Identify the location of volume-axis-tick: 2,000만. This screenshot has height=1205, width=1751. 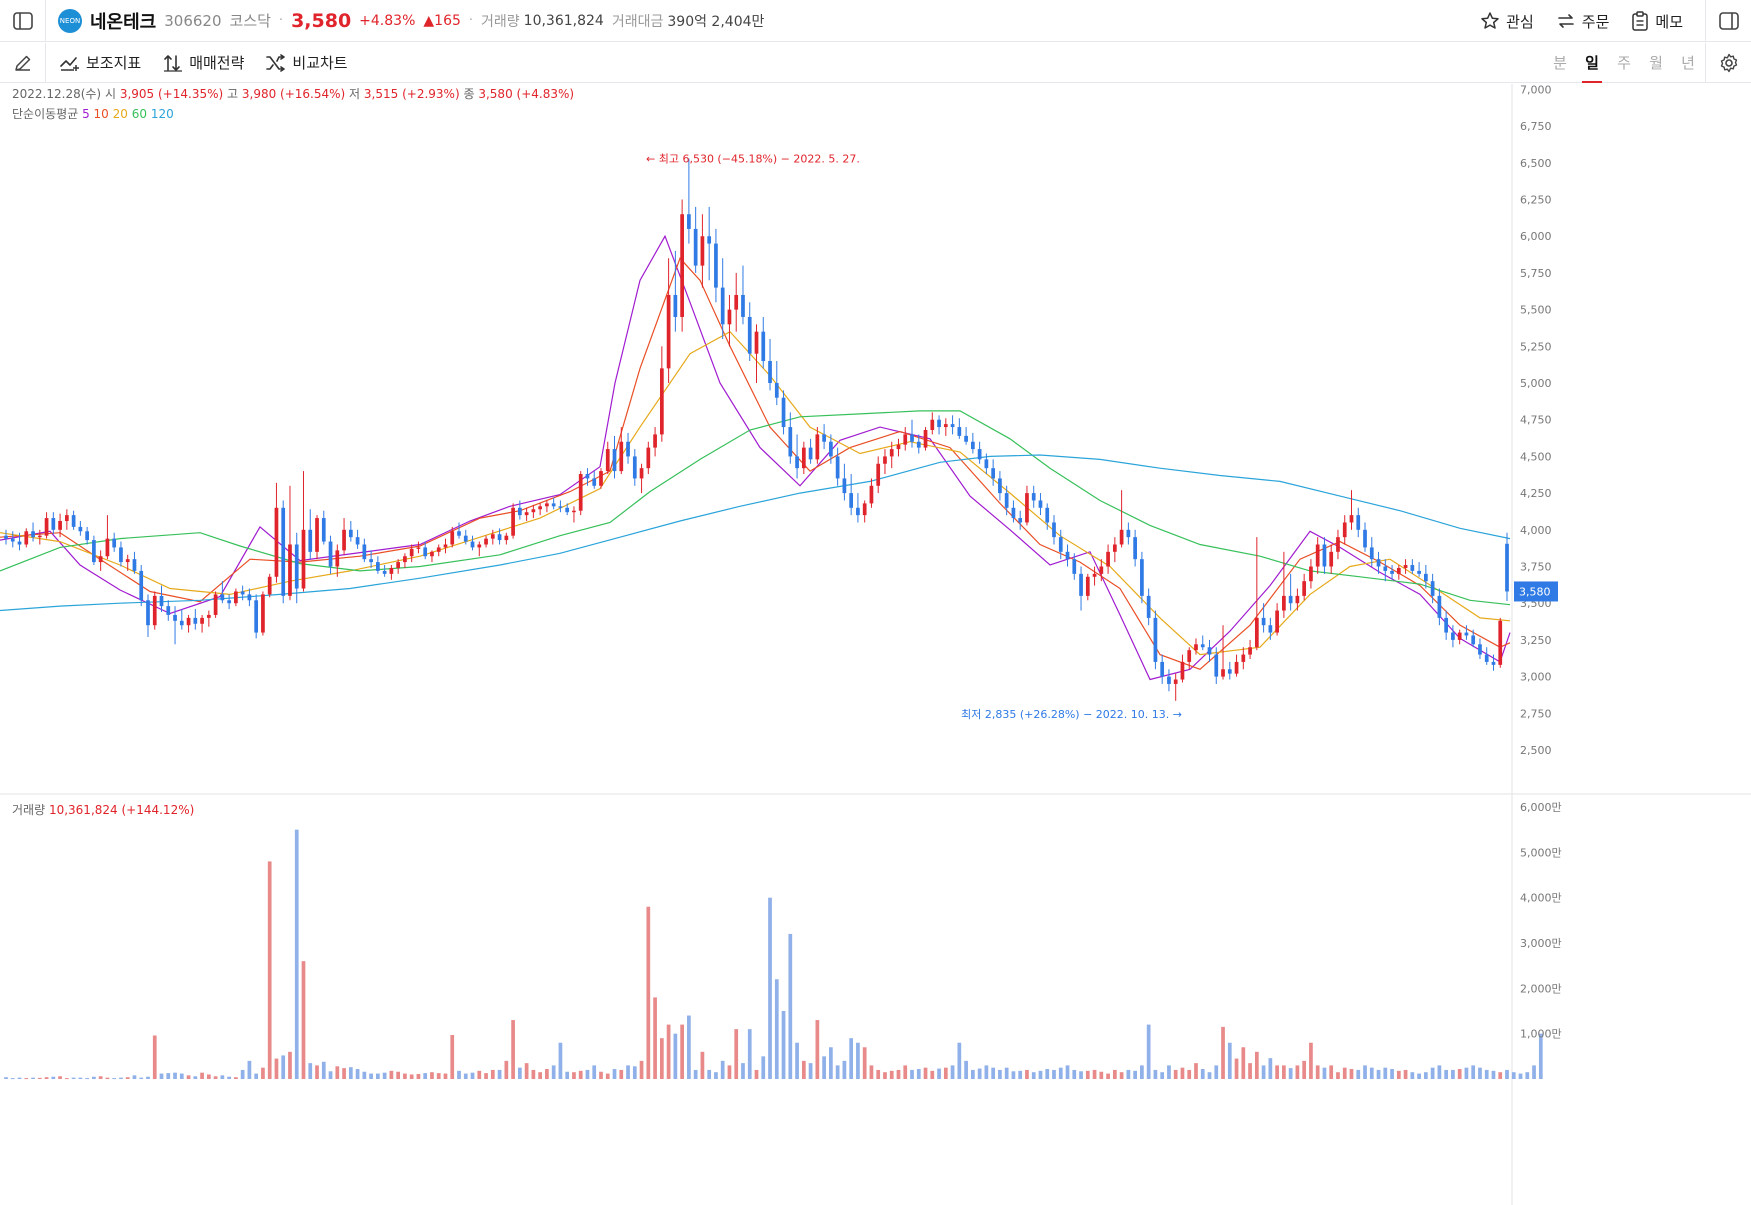
(1541, 988).